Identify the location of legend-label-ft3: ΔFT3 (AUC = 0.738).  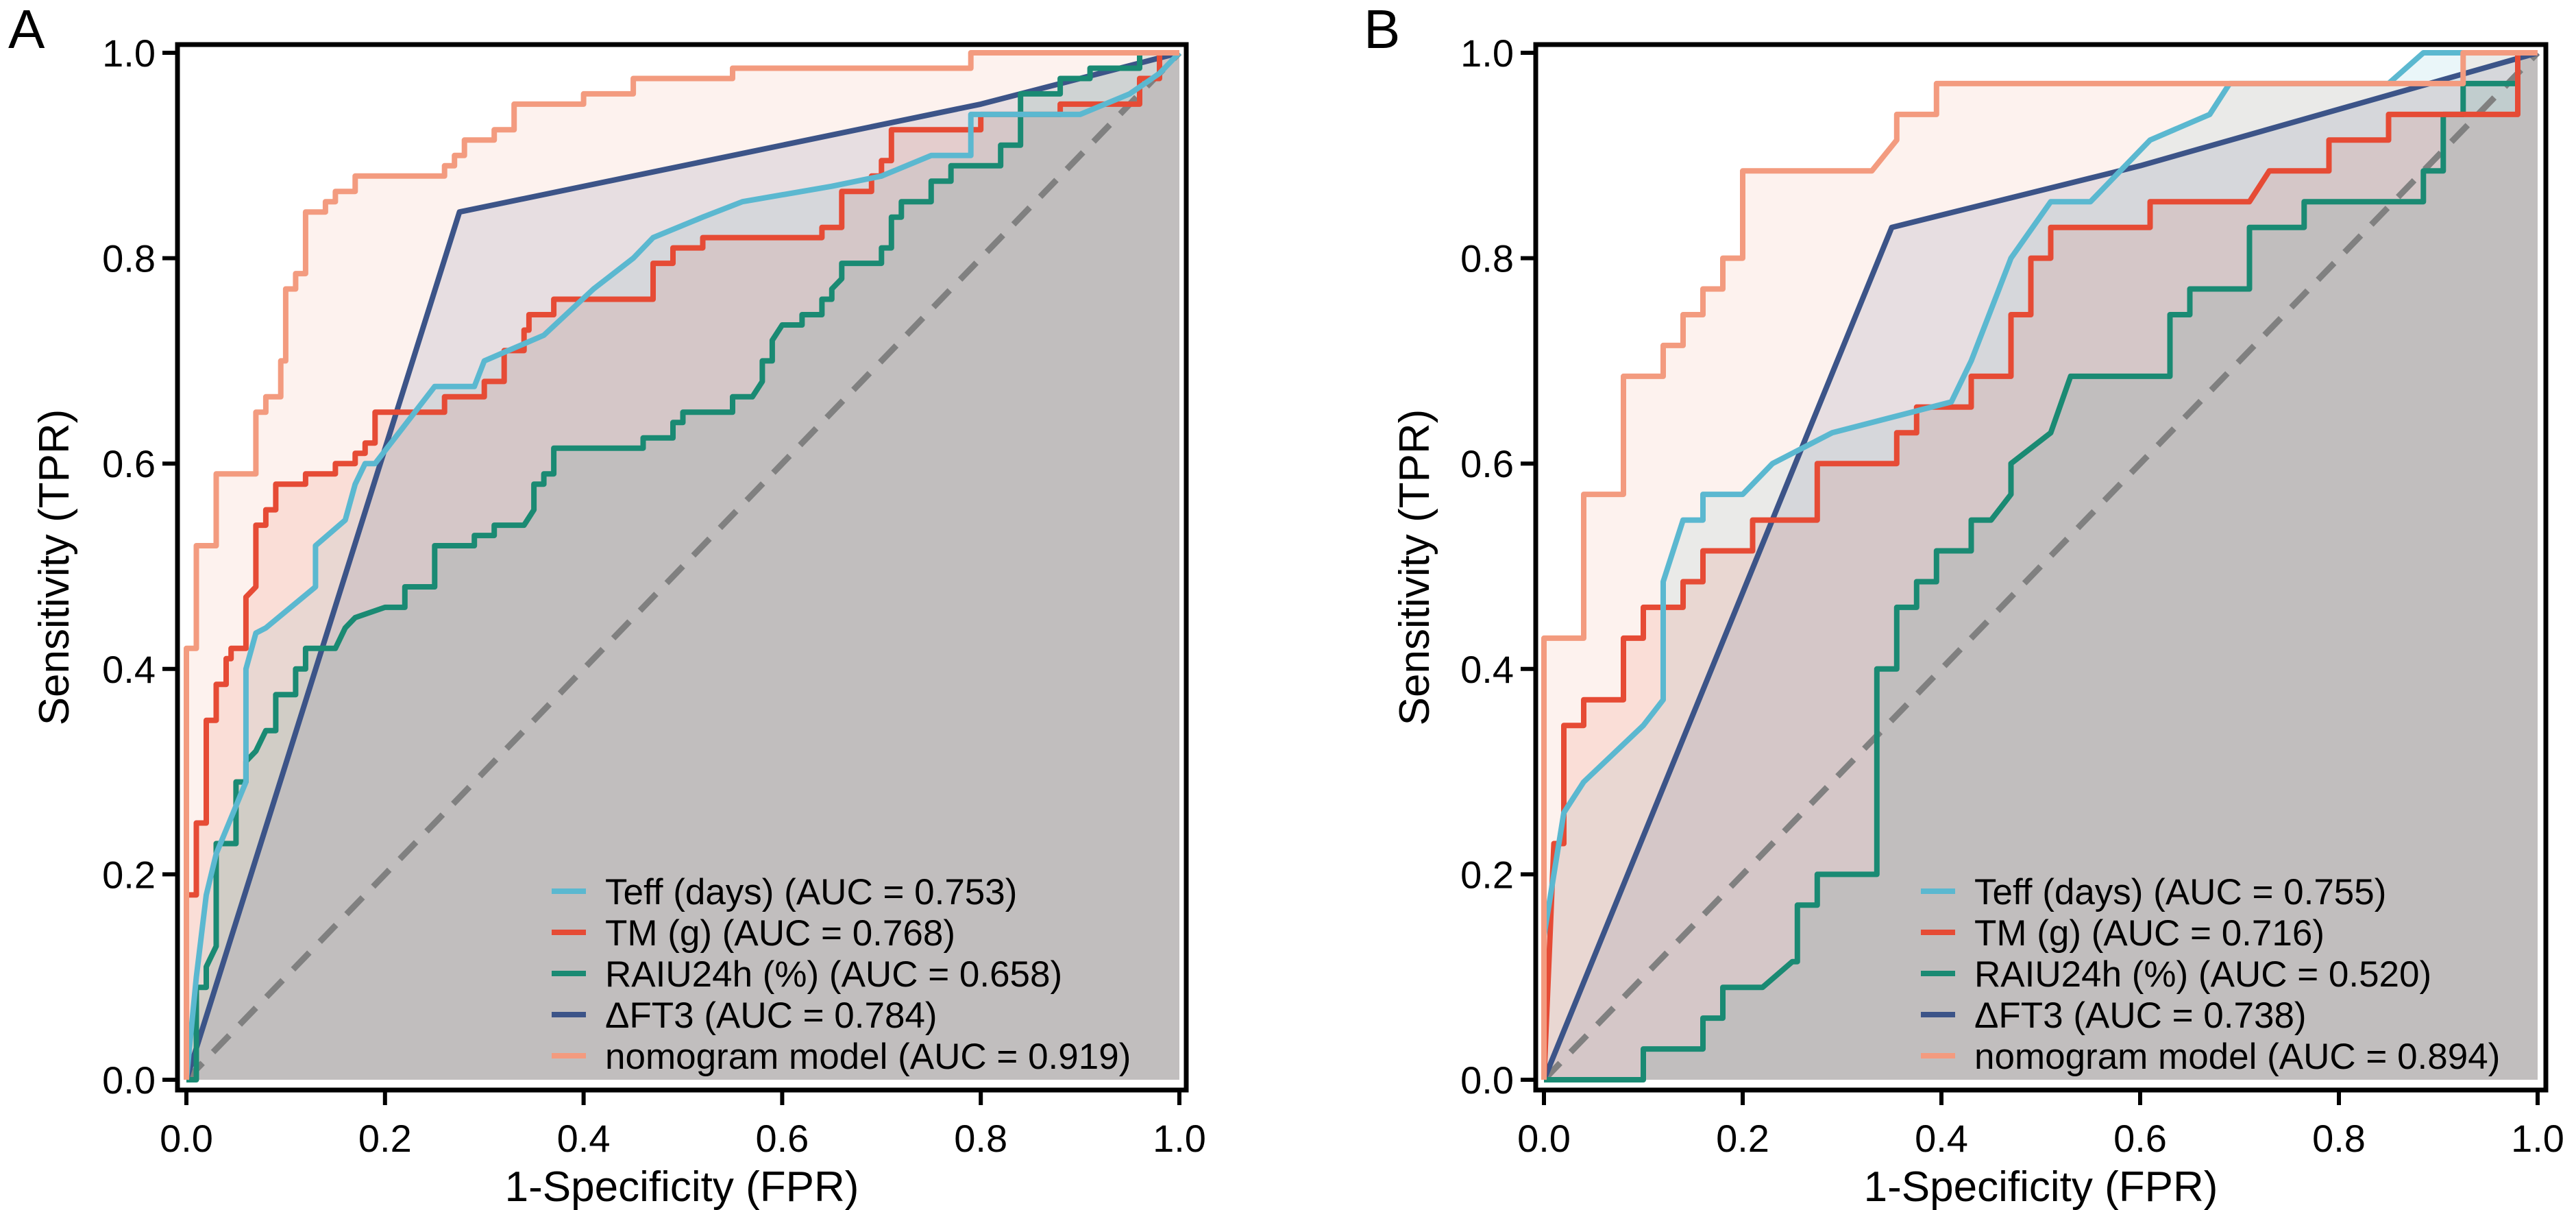
(2141, 1015).